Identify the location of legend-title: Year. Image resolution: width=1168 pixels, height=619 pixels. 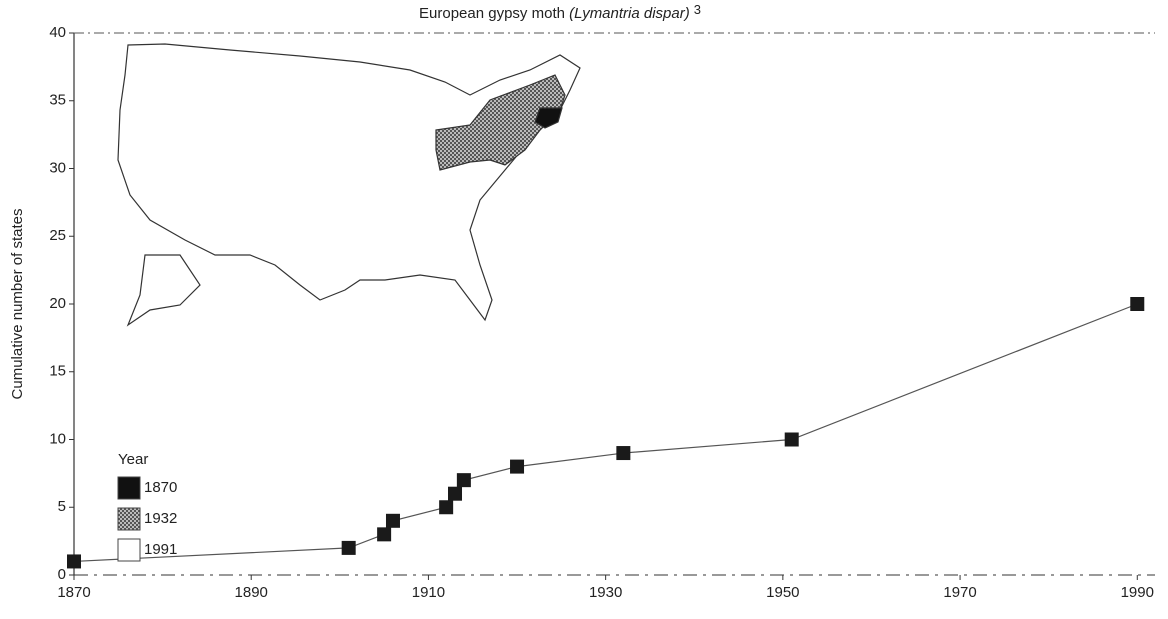
(133, 459).